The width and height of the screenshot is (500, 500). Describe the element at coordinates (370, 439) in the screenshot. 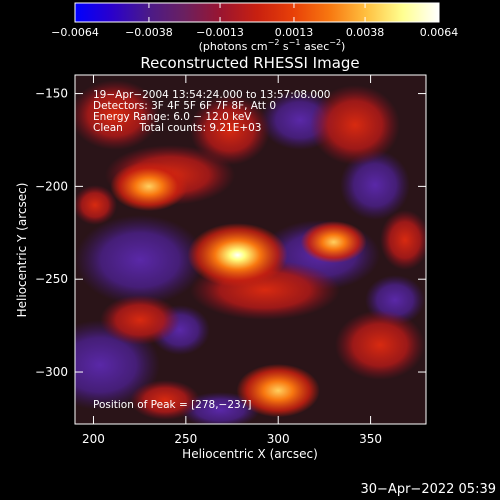

I see `x-tick-label: 350` at that location.